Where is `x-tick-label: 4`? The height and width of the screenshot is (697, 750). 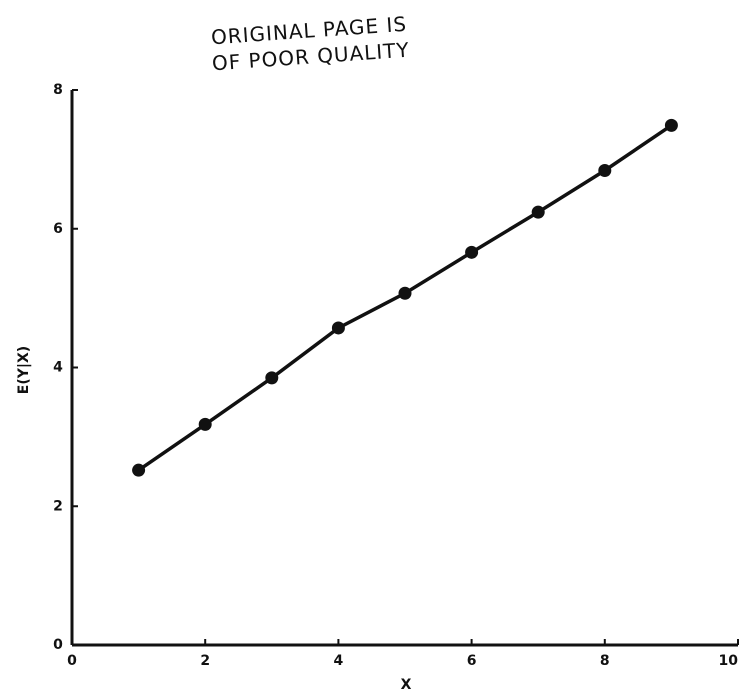 x-tick-label: 4 is located at coordinates (339, 661).